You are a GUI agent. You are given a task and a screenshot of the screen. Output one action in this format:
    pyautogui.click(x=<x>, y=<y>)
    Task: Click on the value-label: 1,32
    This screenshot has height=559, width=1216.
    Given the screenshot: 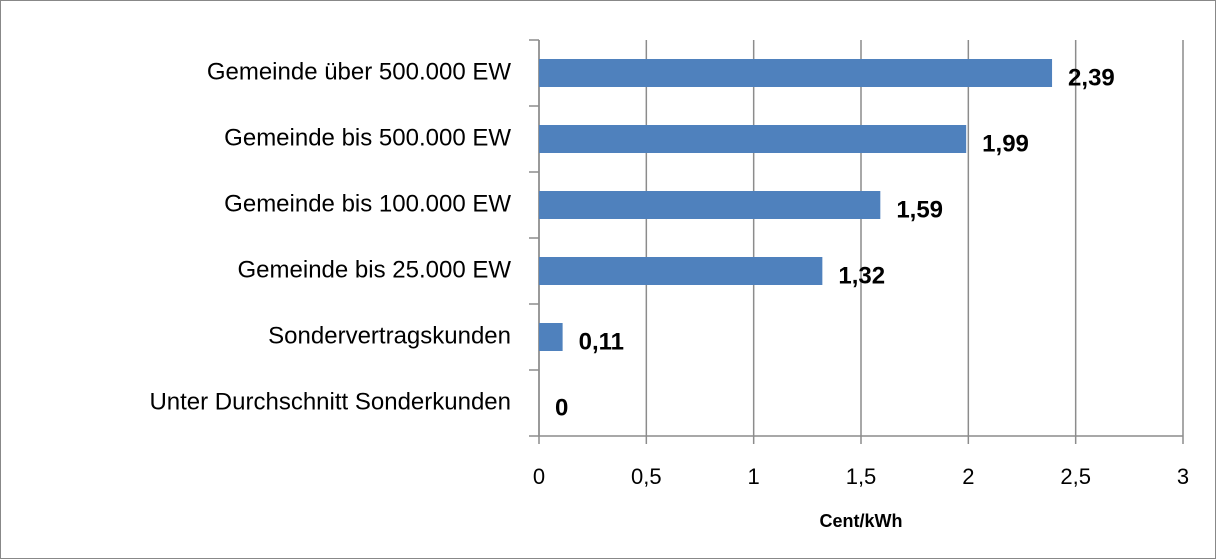 What is the action you would take?
    pyautogui.click(x=861, y=275)
    